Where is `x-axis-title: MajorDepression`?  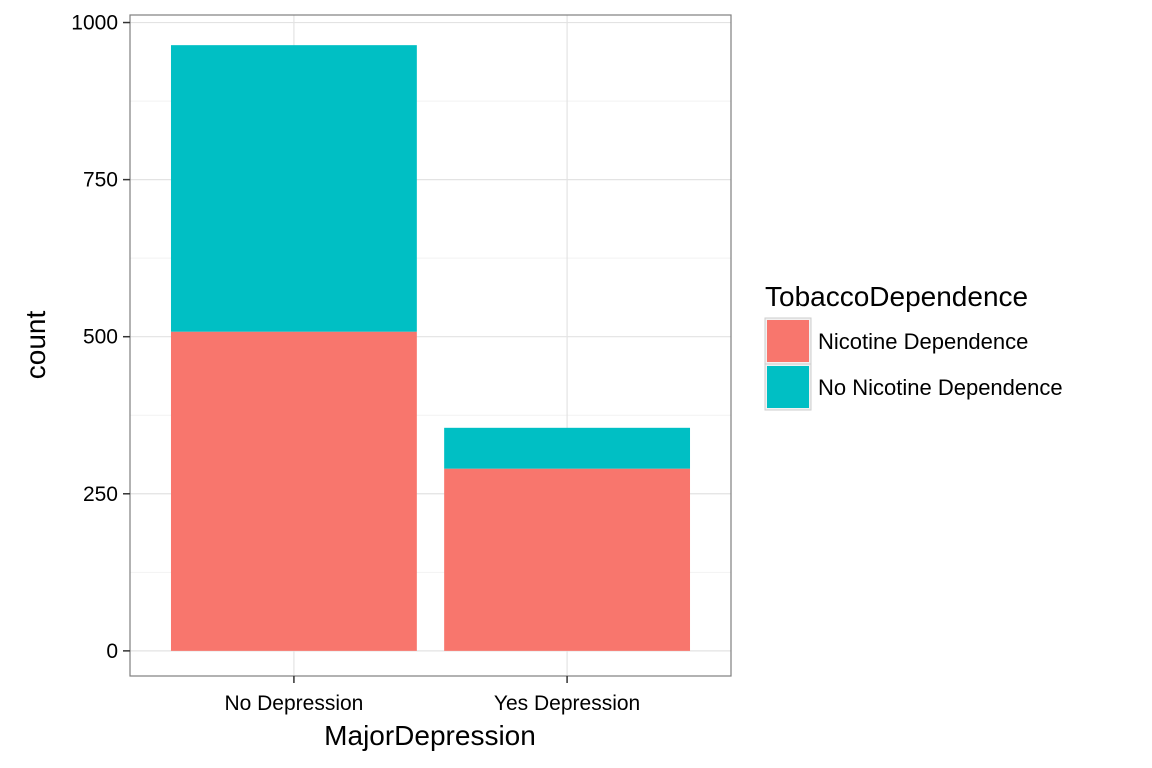 x-axis-title: MajorDepression is located at coordinates (430, 735).